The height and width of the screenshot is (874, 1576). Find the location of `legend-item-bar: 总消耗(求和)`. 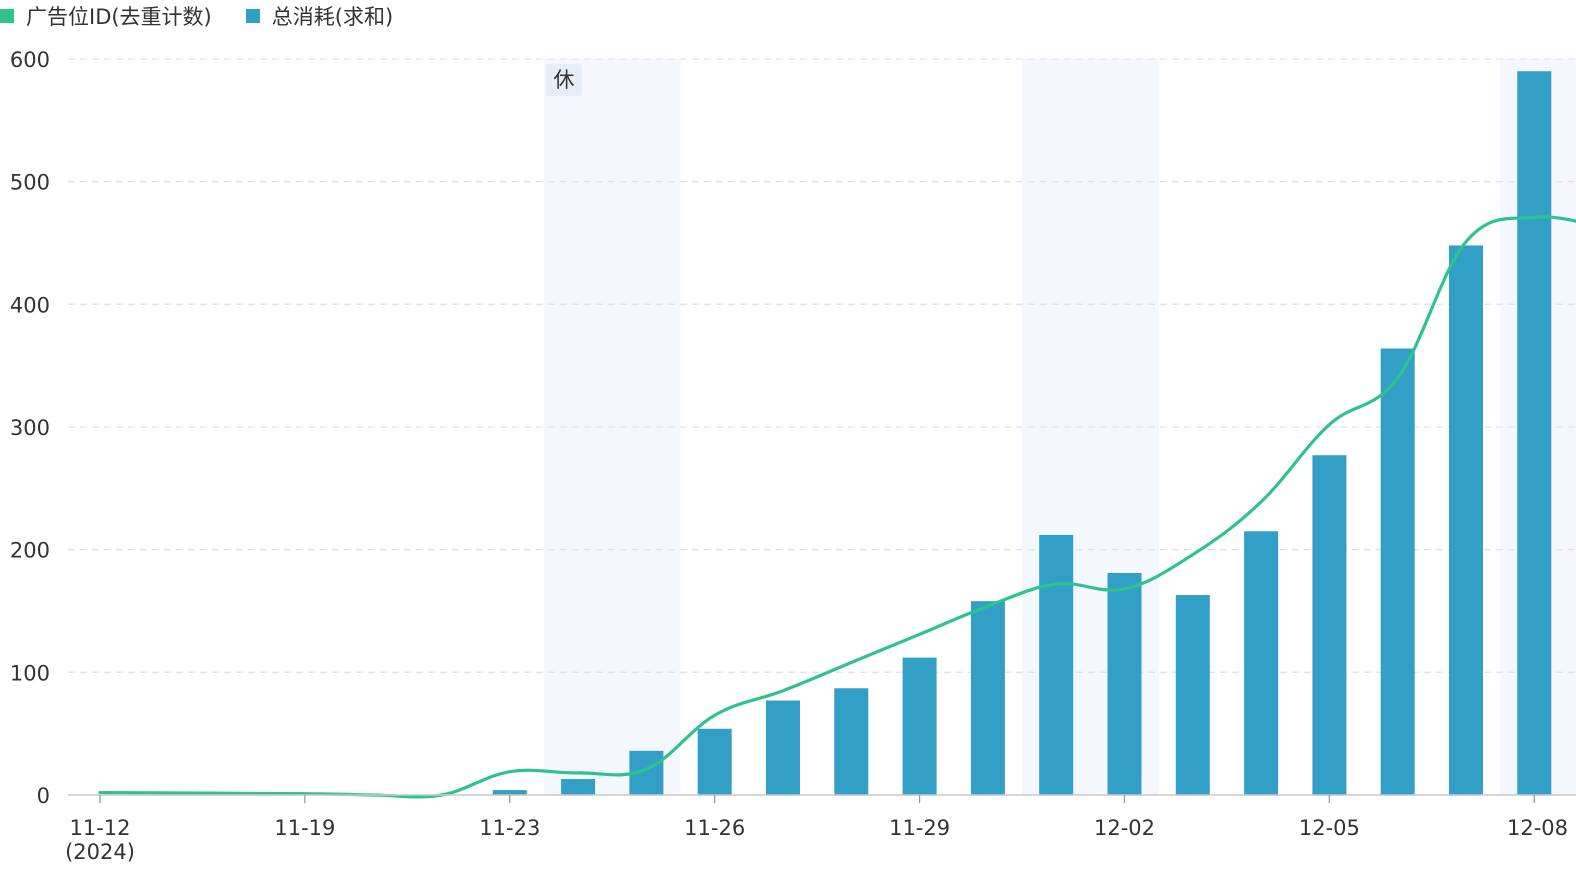

legend-item-bar: 总消耗(求和) is located at coordinates (319, 16).